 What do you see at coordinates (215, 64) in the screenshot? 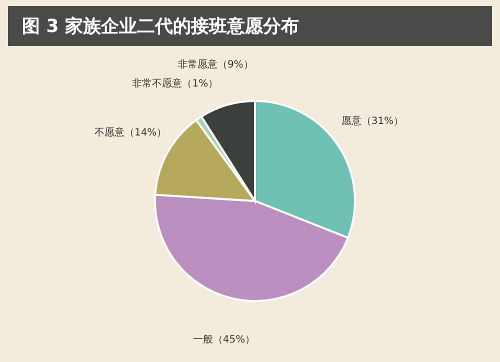
I see `slice-label: 非常愿意（9%）` at bounding box center [215, 64].